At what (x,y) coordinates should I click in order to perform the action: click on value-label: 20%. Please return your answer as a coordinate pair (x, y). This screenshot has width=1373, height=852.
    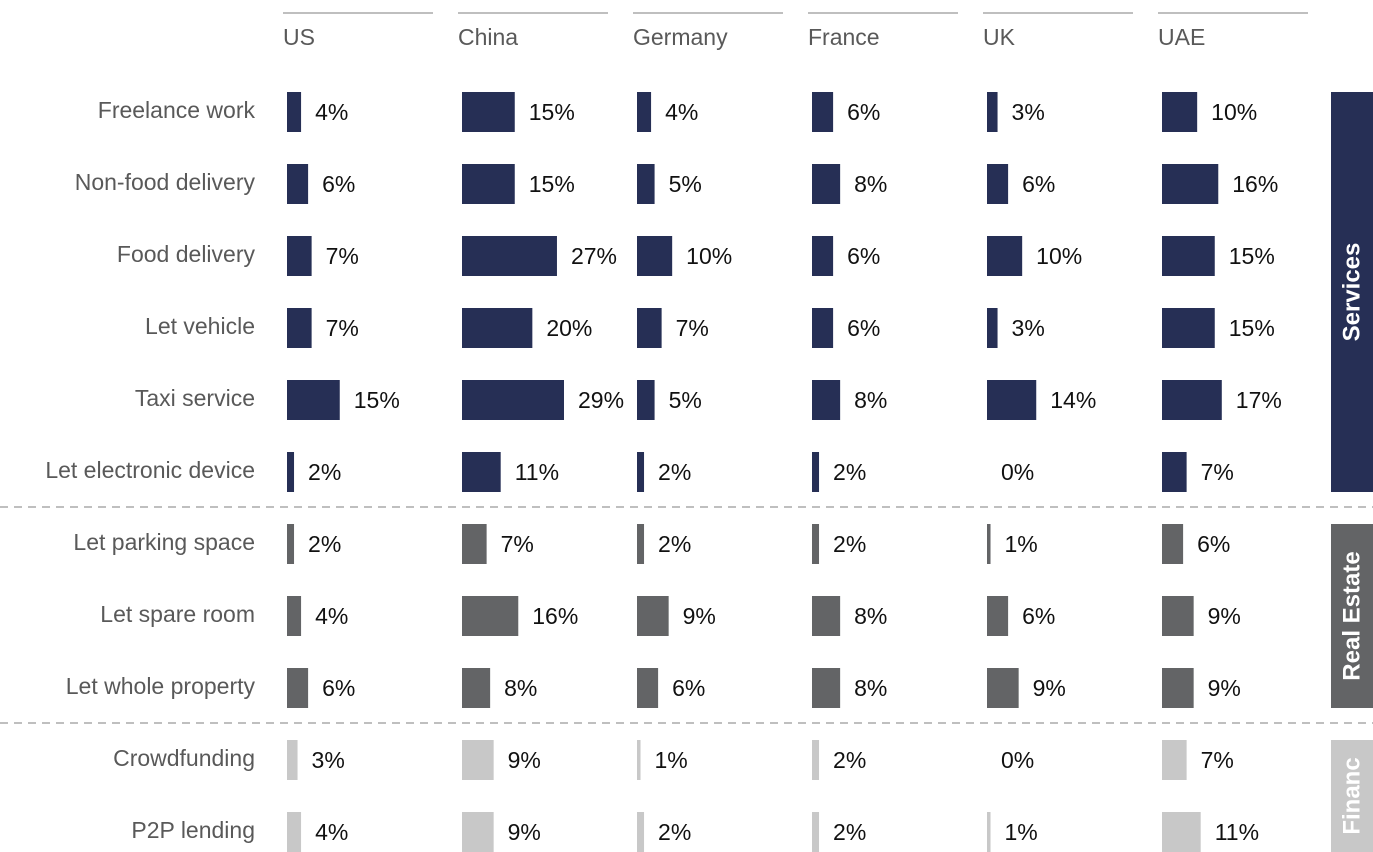
    Looking at the image, I should click on (569, 328).